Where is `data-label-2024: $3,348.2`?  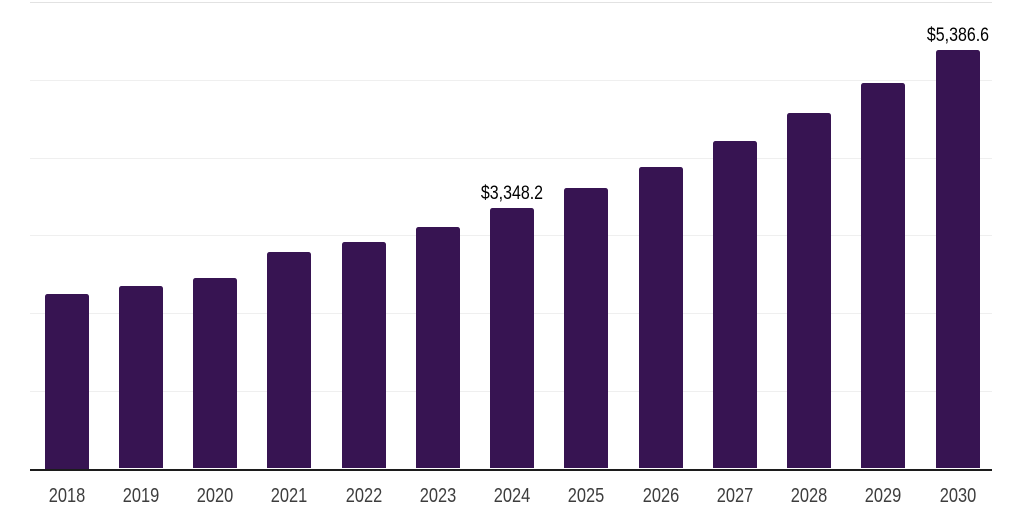 data-label-2024: $3,348.2 is located at coordinates (512, 194).